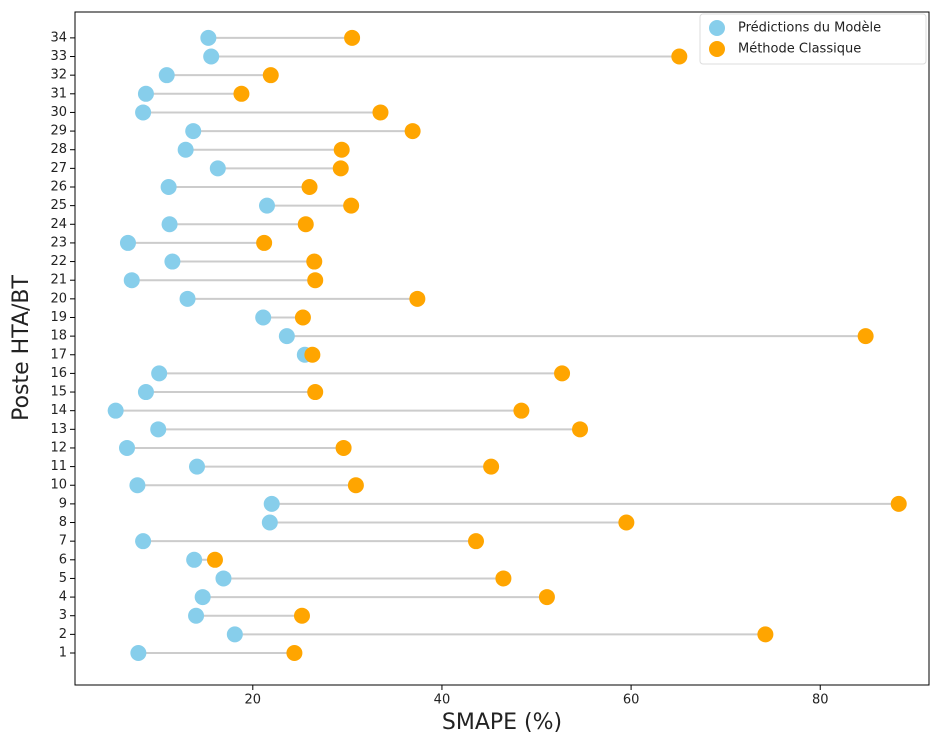 This screenshot has width=931, height=744. Describe the element at coordinates (63, 615) in the screenshot. I see `y-tick-label: 3` at that location.